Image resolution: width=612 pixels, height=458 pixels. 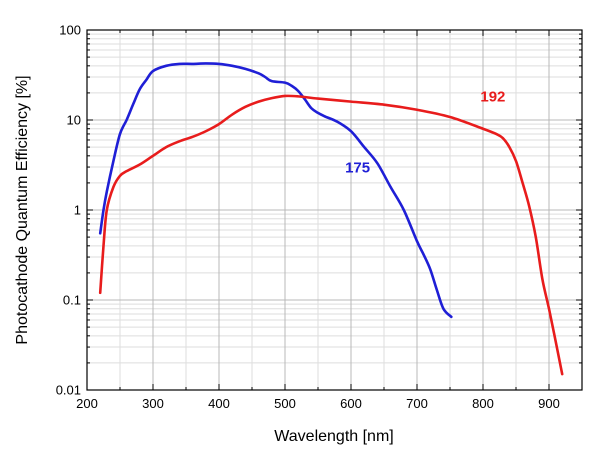 What do you see at coordinates (318, 403) in the screenshot?
I see `x-tick-labels: 200 300 400 500 600 700 800 900` at bounding box center [318, 403].